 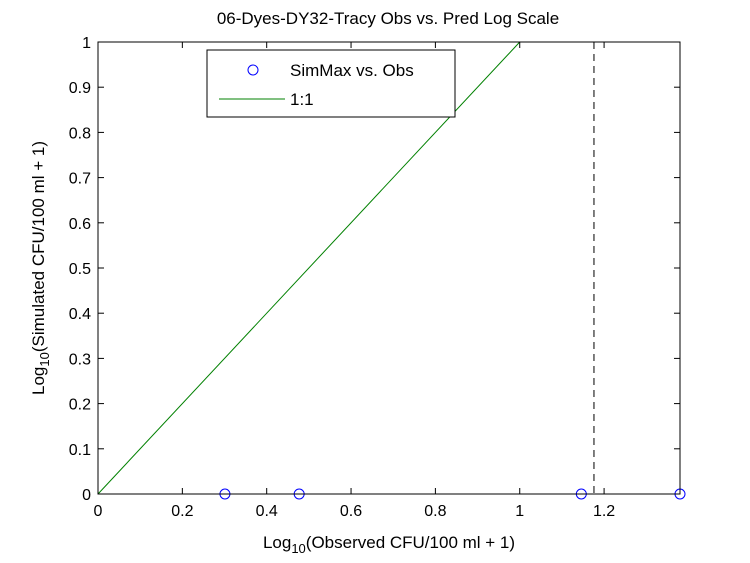 I want to click on x-tick-label: 1, so click(x=519, y=511).